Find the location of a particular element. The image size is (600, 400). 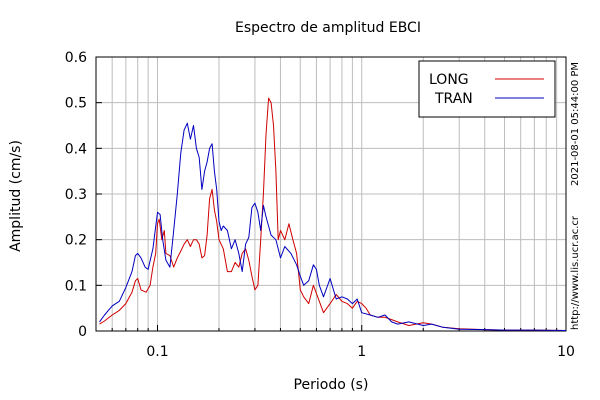

y-tick-label: 0.1 is located at coordinates (76, 286).